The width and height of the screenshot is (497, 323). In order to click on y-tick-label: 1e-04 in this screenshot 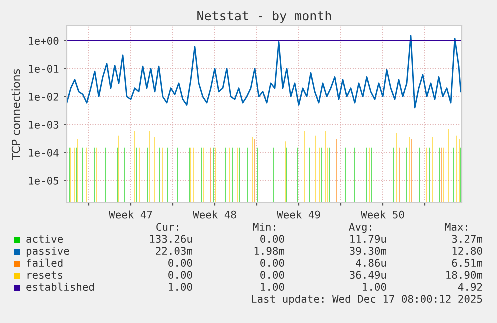, I will do `click(44, 153)`.